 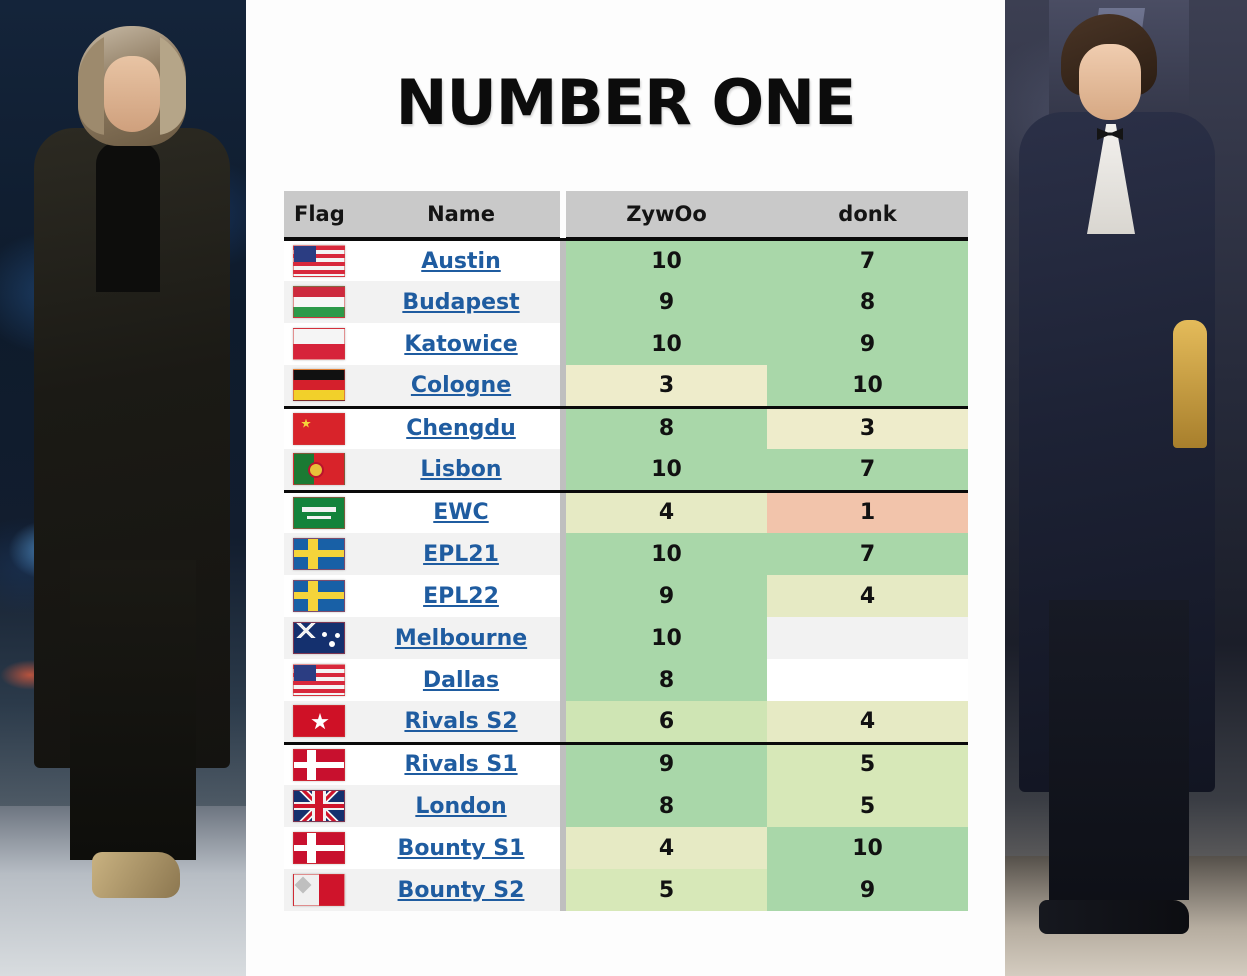 I want to click on cell-event-name: Katowice, so click(x=461, y=344).